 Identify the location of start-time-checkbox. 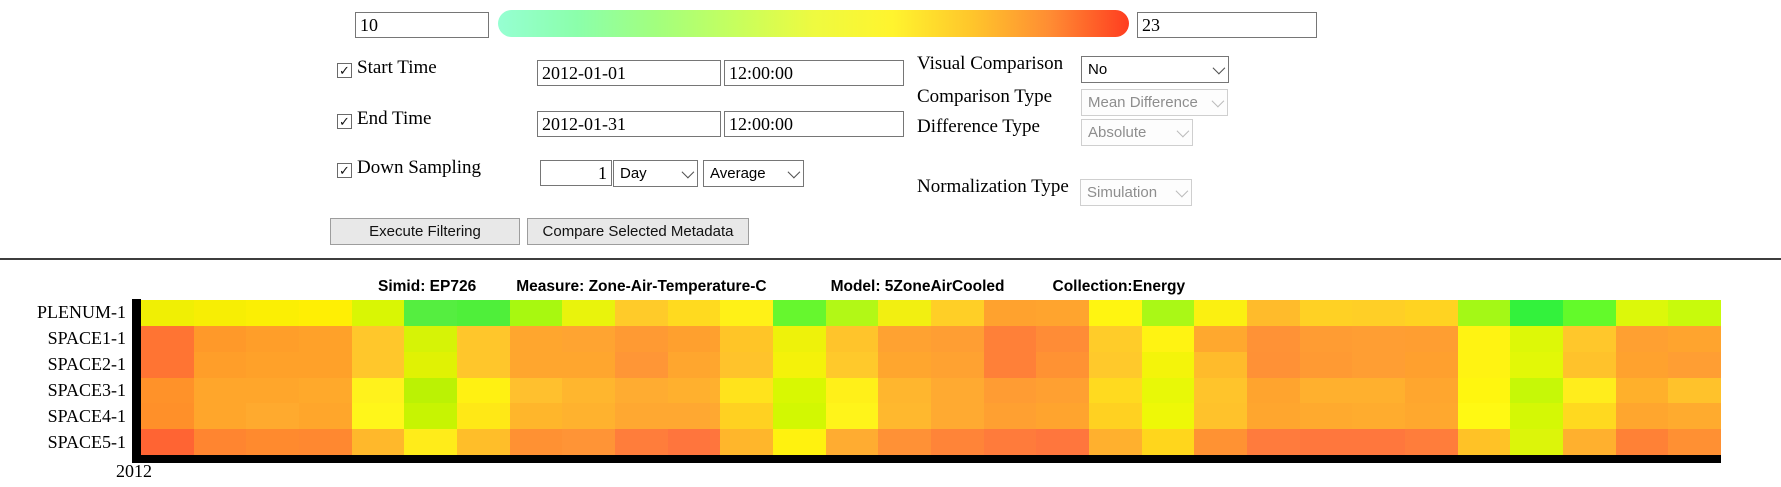
(344, 70).